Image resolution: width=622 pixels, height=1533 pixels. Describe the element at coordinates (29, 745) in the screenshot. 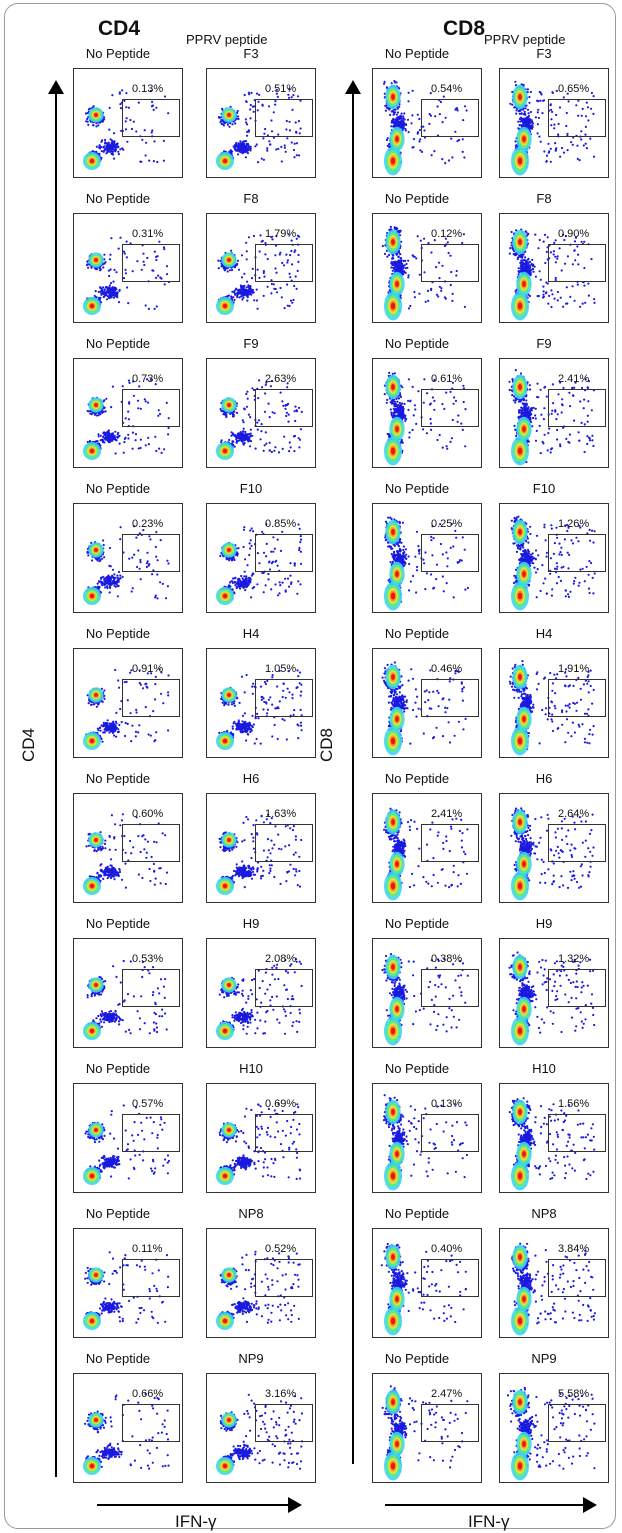

I see `y-axis-label: CD4` at that location.